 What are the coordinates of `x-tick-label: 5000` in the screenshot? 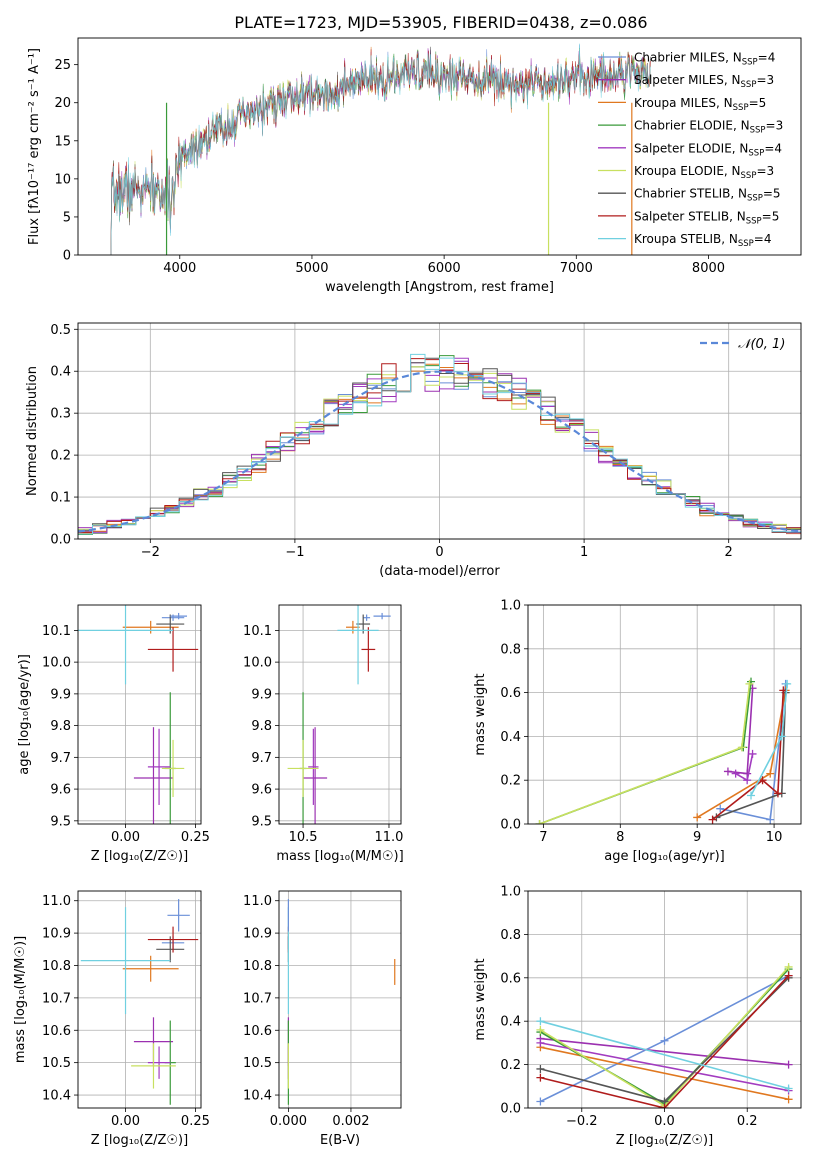 It's located at (311, 268).